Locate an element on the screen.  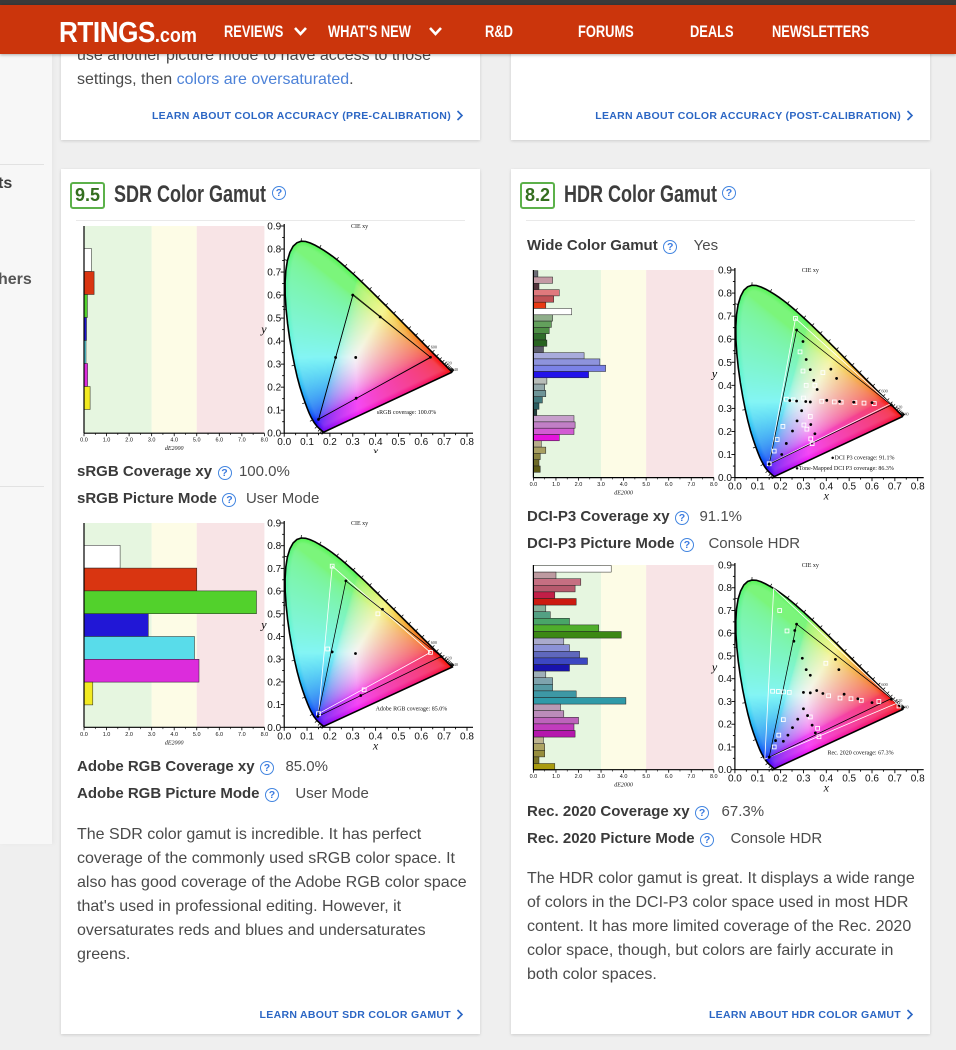
svg-text: Adobe RGB coverage: 85.0% is located at coordinates (412, 709).